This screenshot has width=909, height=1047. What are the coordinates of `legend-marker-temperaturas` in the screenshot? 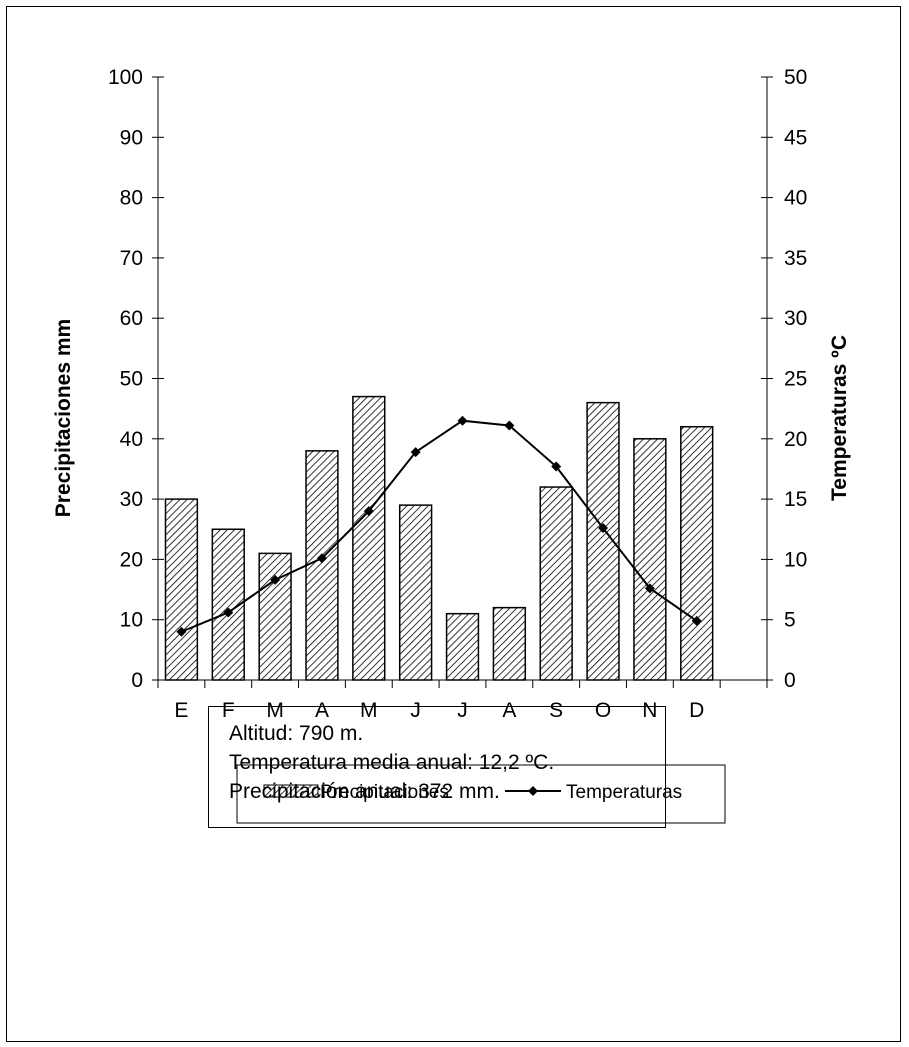 It's located at (533, 791).